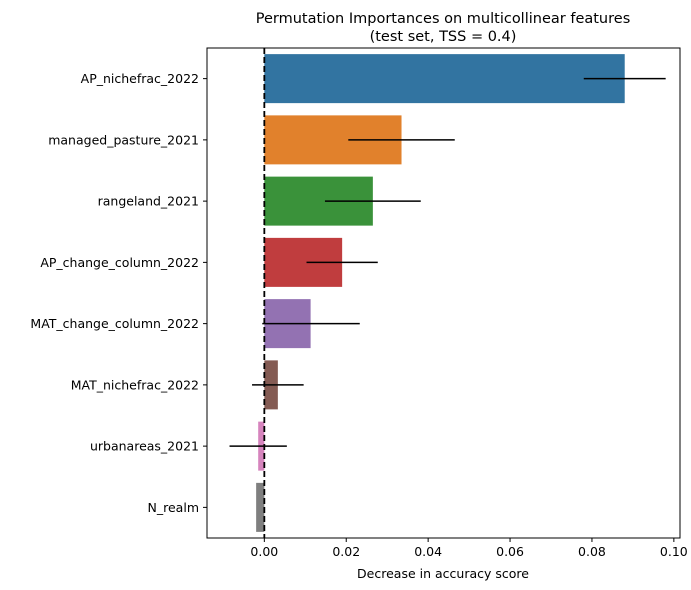 The height and width of the screenshot is (590, 691). What do you see at coordinates (114, 323) in the screenshot?
I see `y-tick-label: MAT_change_column_2022` at bounding box center [114, 323].